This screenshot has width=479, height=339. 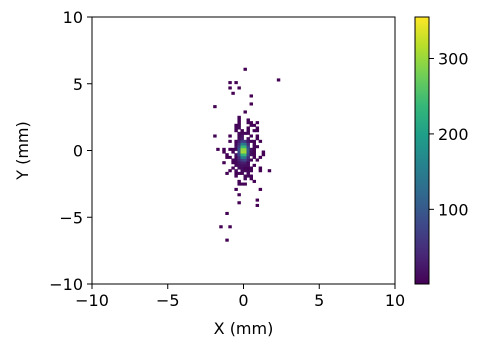 What do you see at coordinates (240, 297) in the screenshot?
I see `x-axis-ticks: −10 −5 0 5 10` at bounding box center [240, 297].